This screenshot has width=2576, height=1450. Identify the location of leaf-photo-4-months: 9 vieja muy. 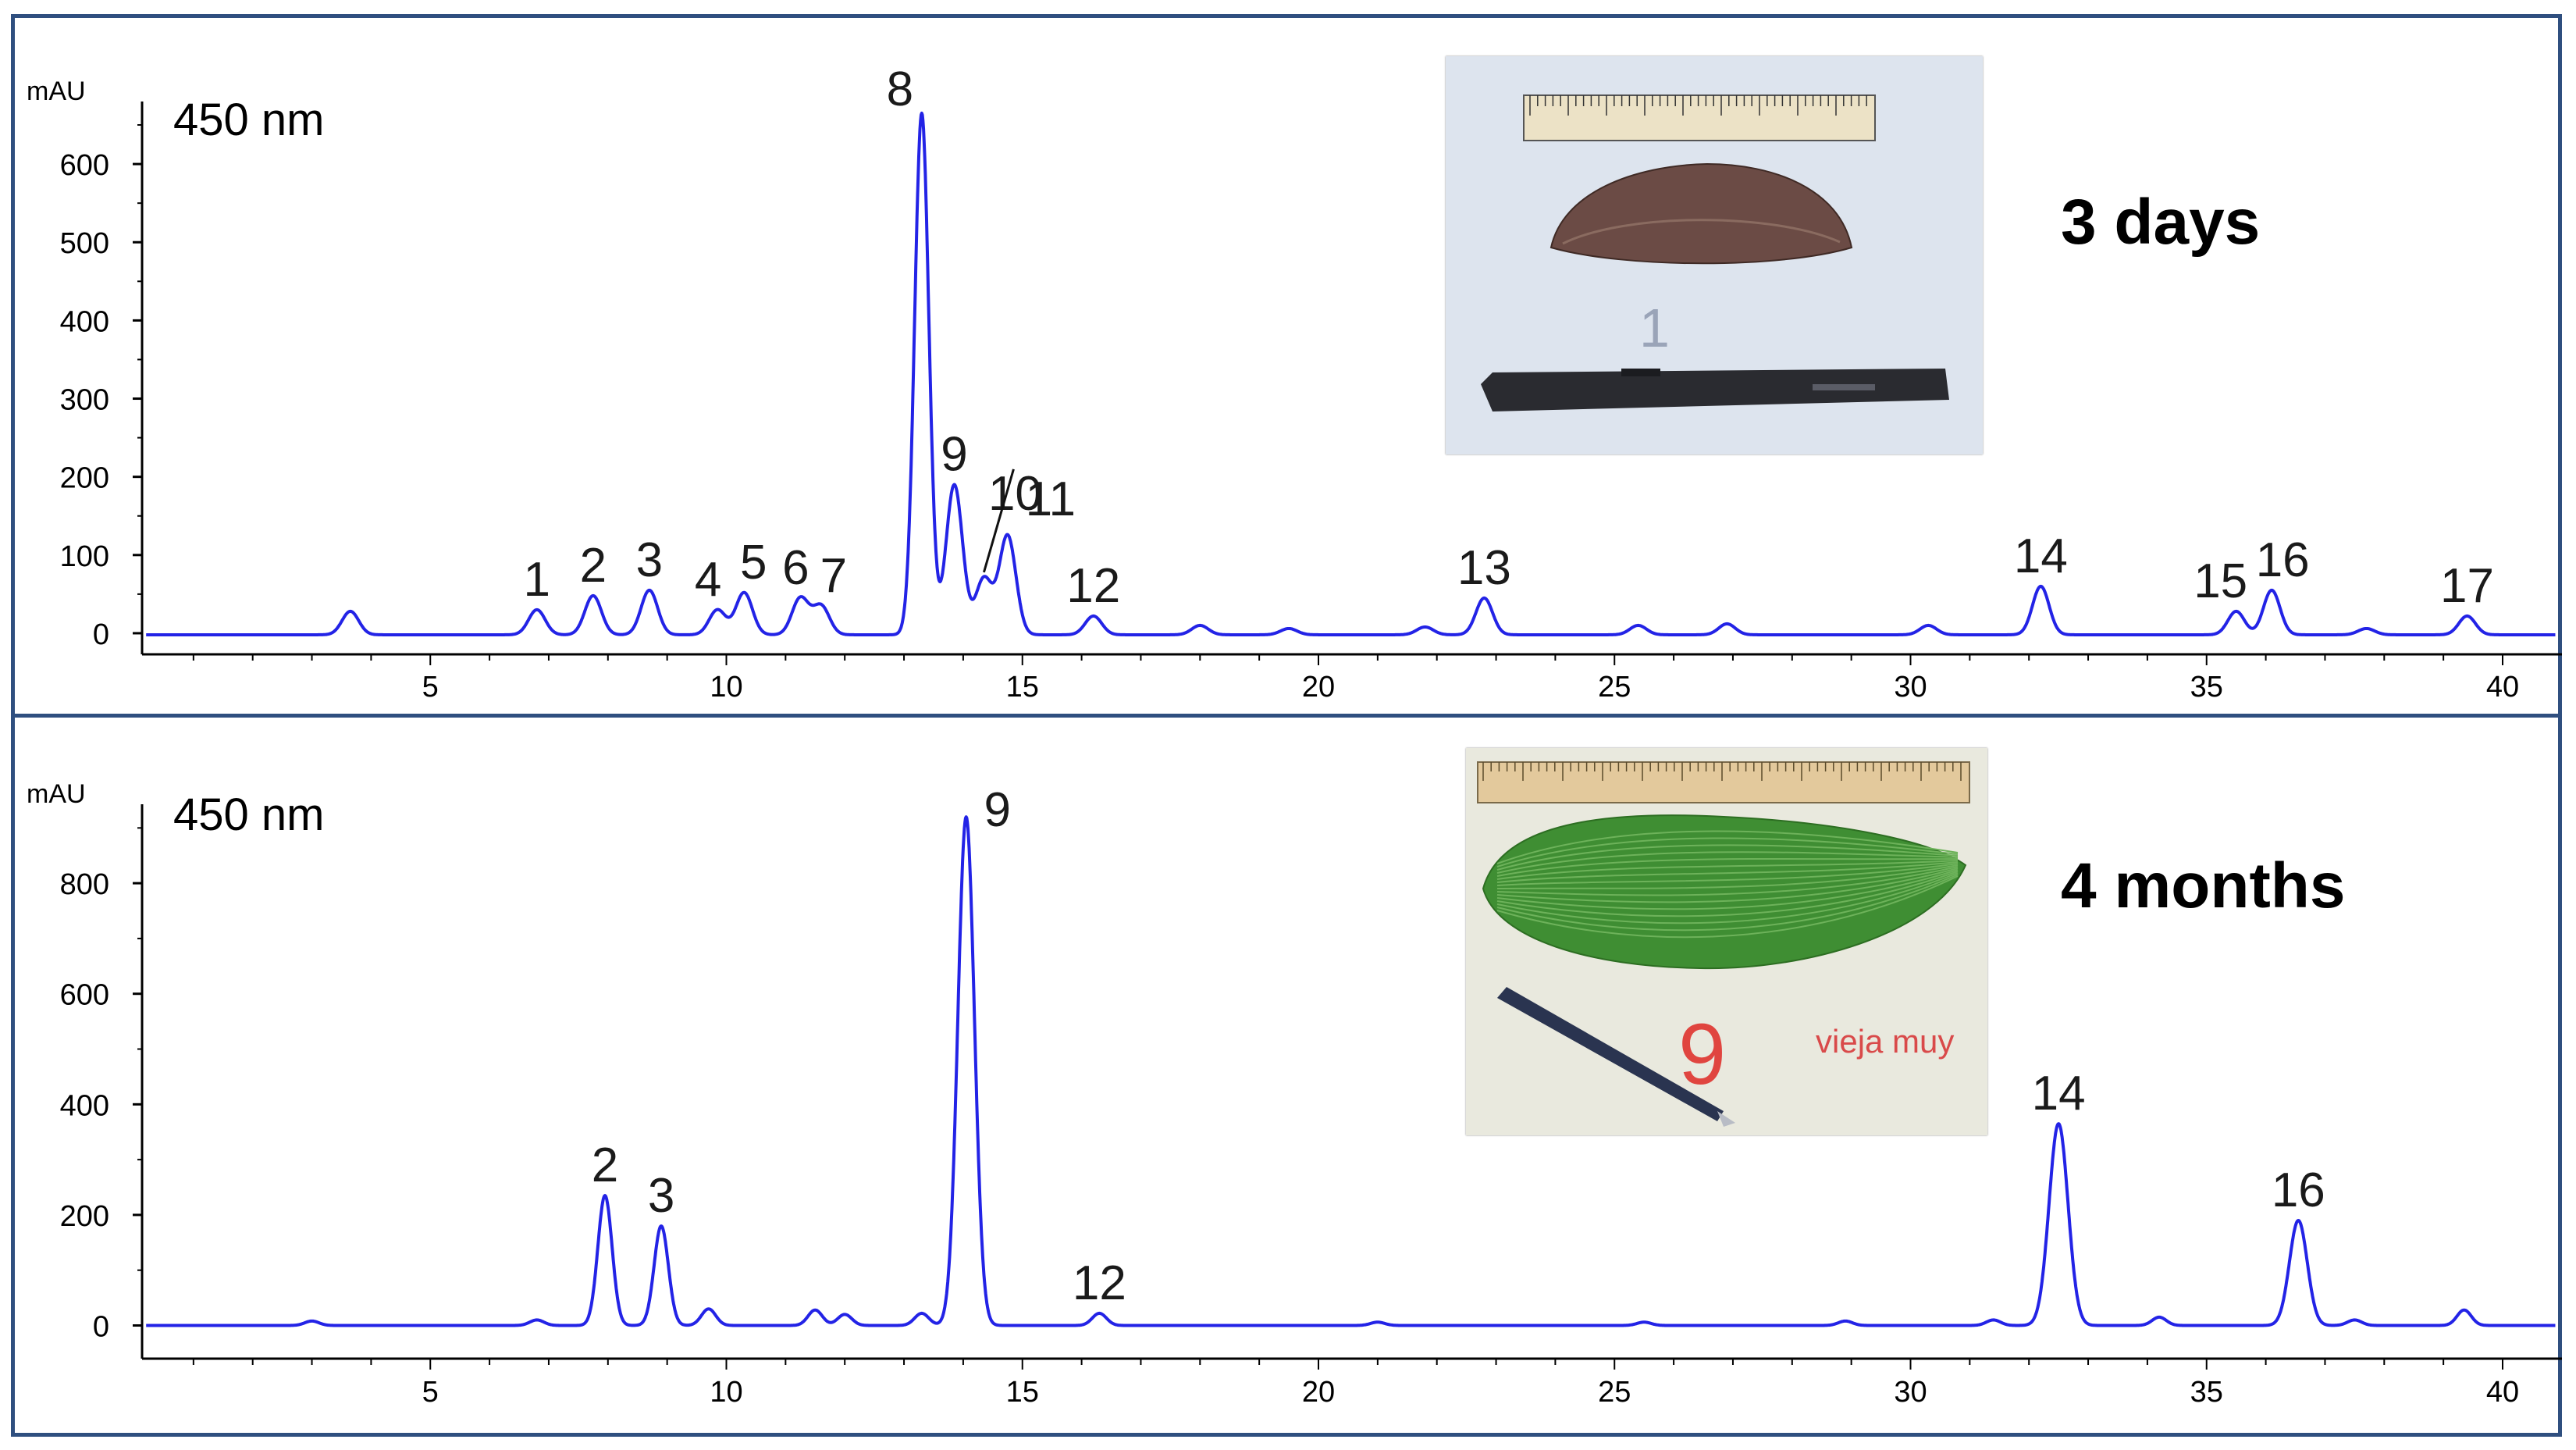
(1726, 941).